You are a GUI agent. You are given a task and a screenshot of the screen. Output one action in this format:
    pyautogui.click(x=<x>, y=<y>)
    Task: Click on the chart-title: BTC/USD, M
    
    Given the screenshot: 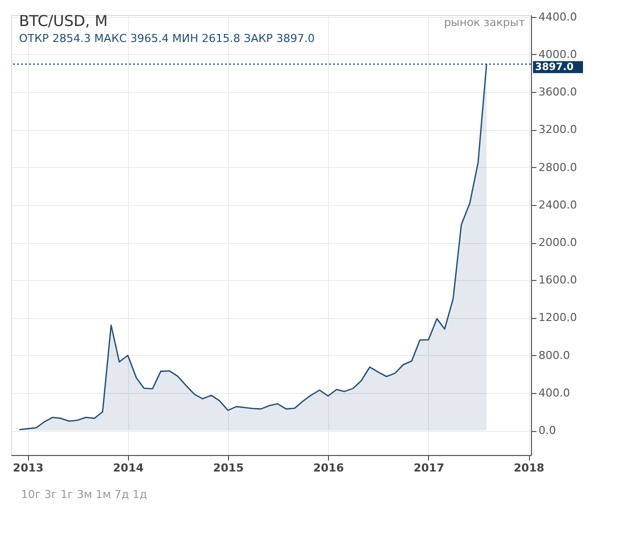 What is the action you would take?
    pyautogui.click(x=63, y=21)
    